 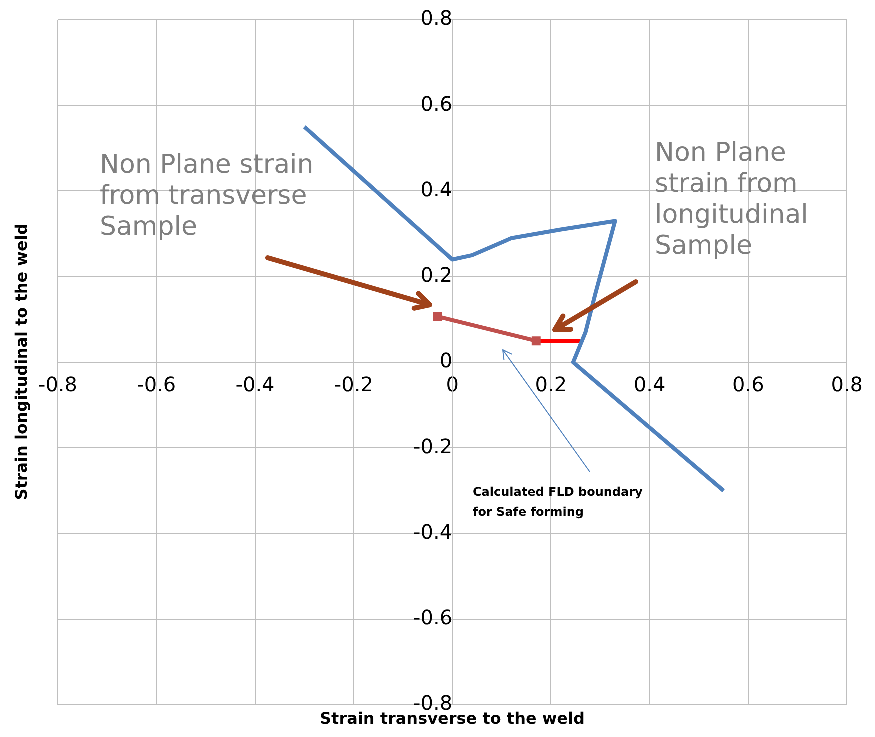 What do you see at coordinates (255, 384) in the screenshot?
I see `x-tick-label: -0.4` at bounding box center [255, 384].